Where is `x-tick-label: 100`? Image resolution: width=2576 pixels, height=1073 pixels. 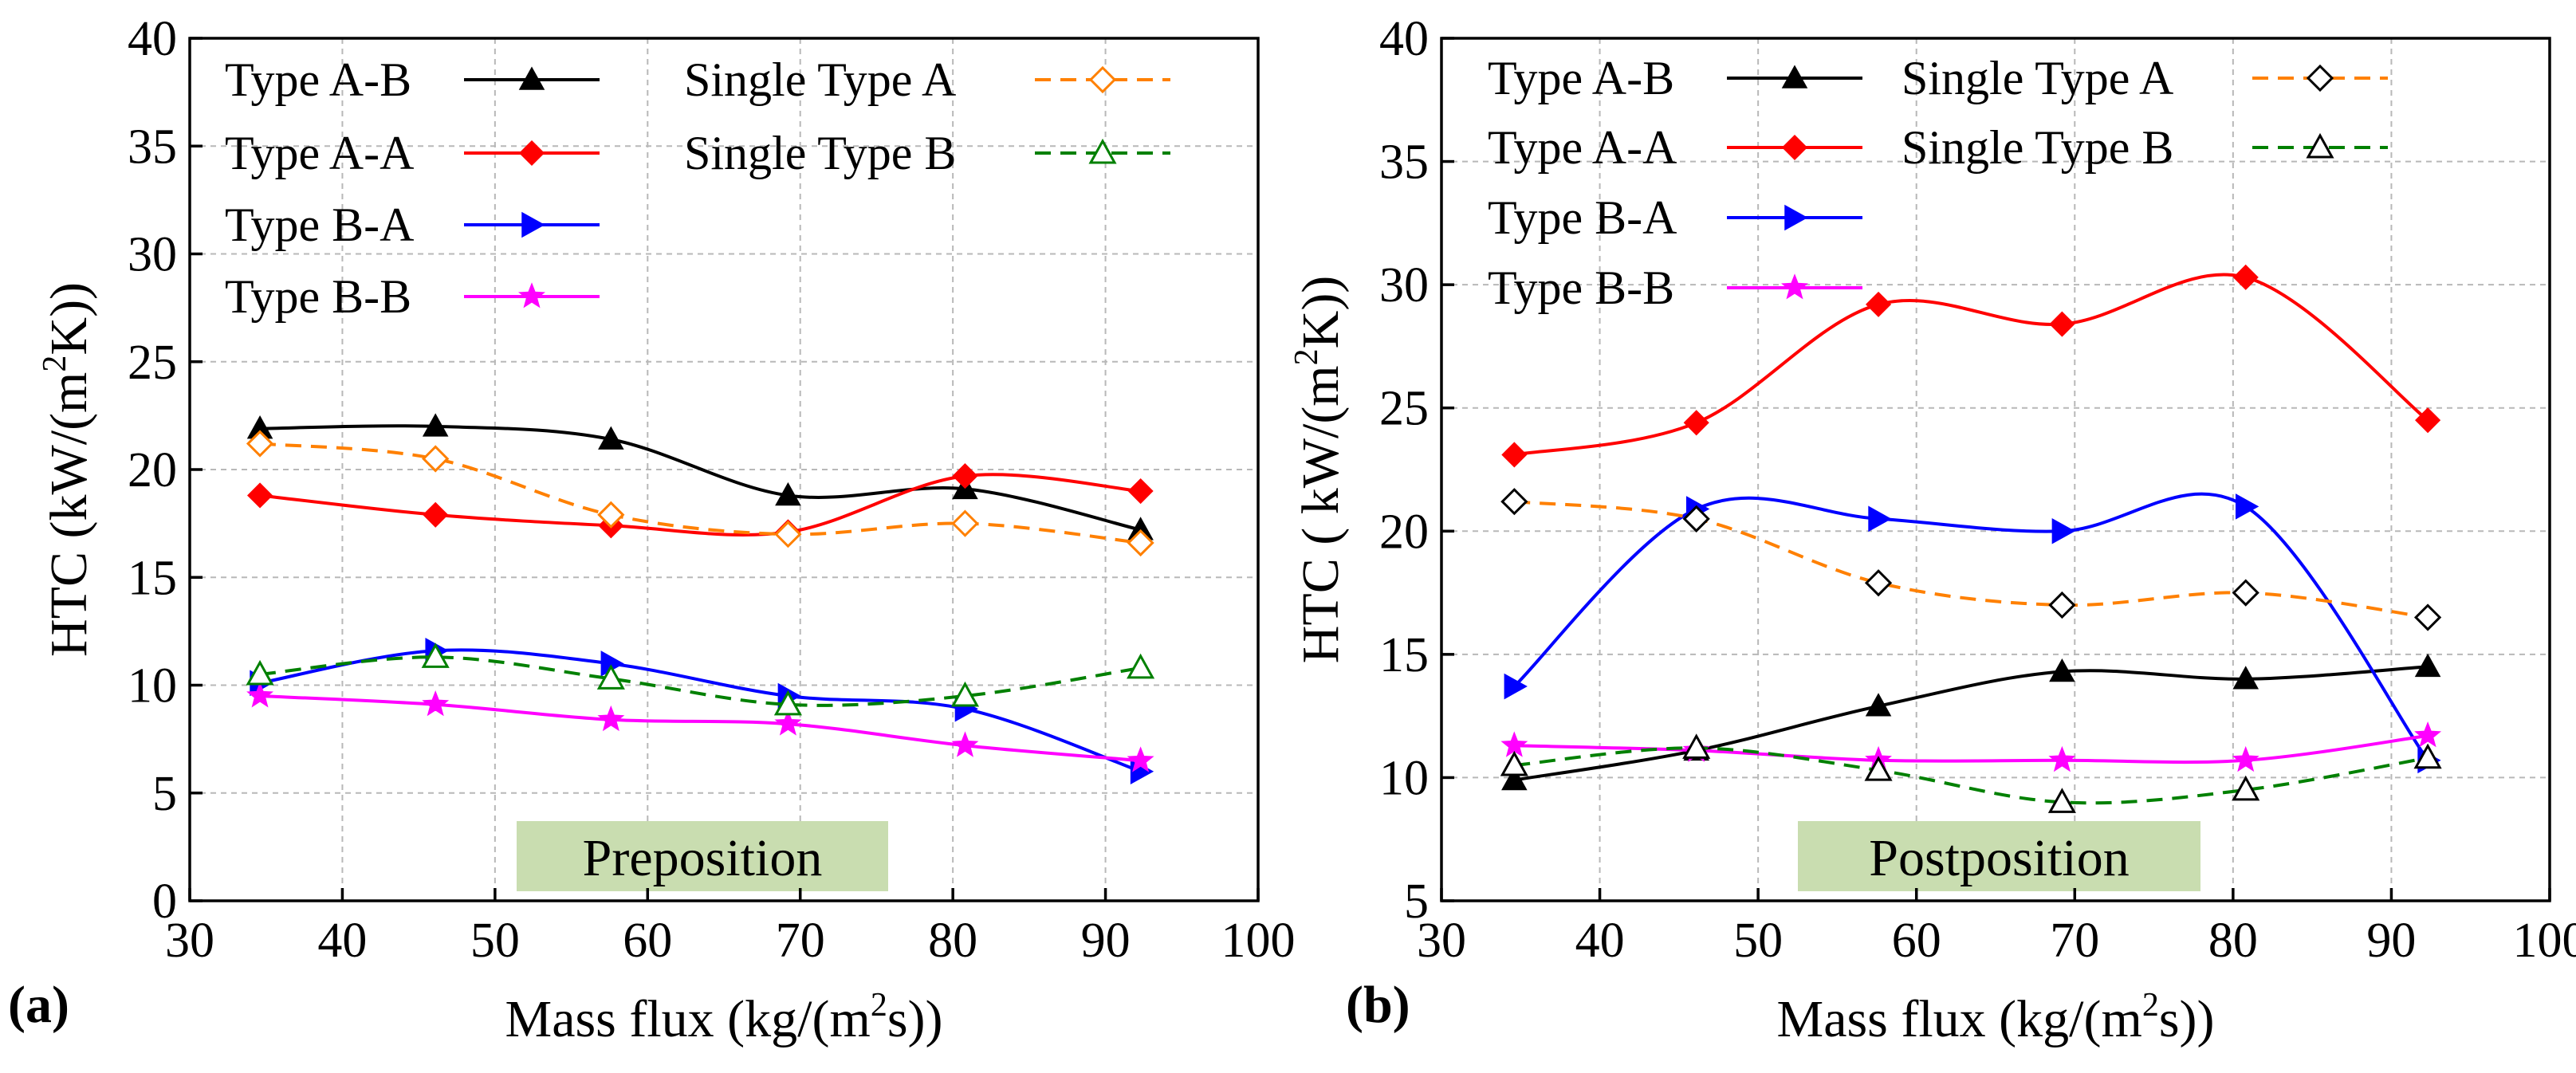
x-tick-label: 100 is located at coordinates (2545, 941).